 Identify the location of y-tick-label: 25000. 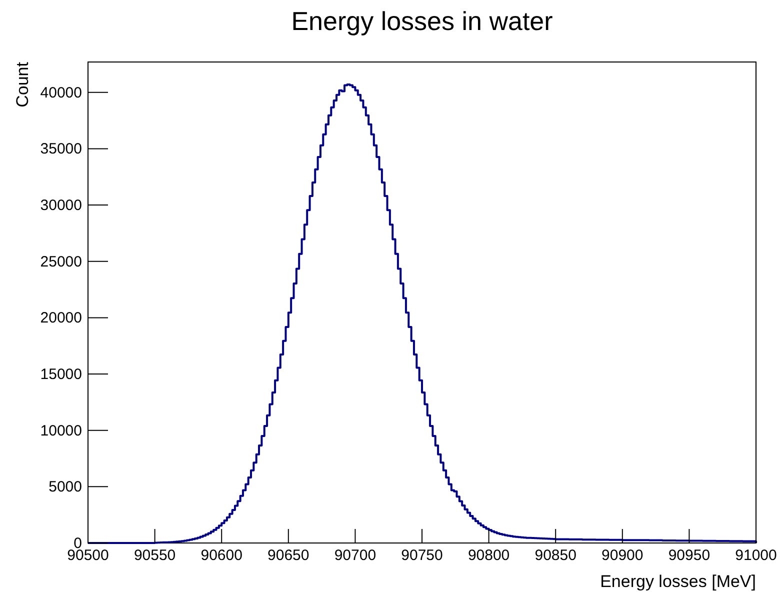
(61, 261).